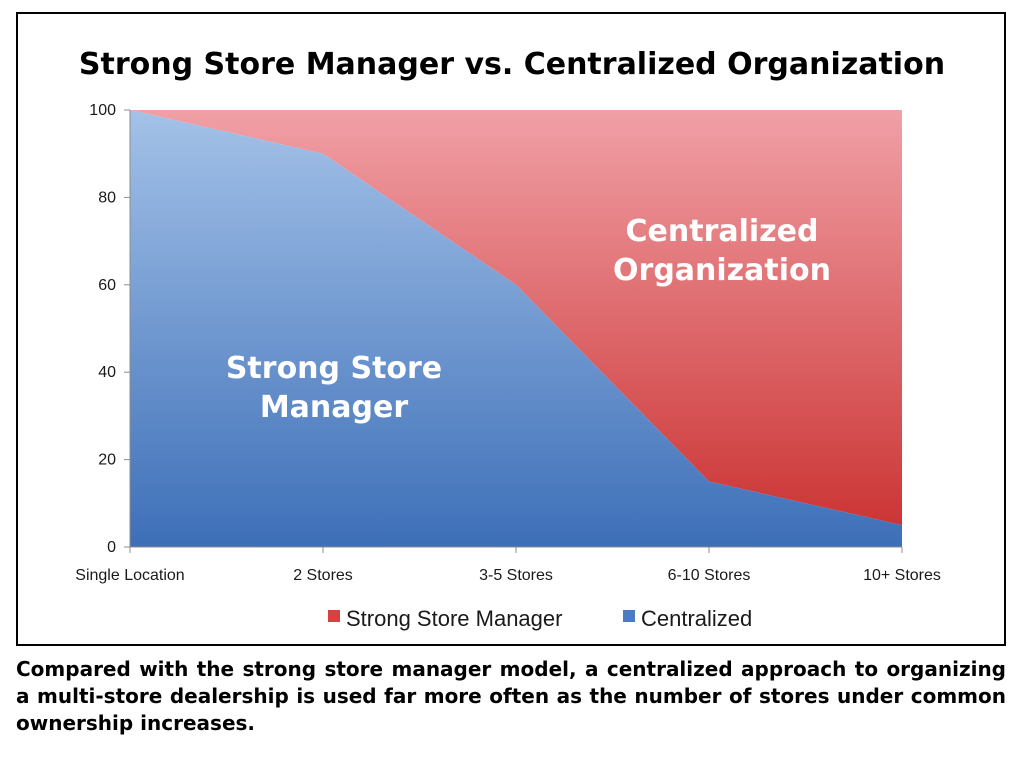  What do you see at coordinates (516, 575) in the screenshot?
I see `x-tick-label: 3-5 Stores` at bounding box center [516, 575].